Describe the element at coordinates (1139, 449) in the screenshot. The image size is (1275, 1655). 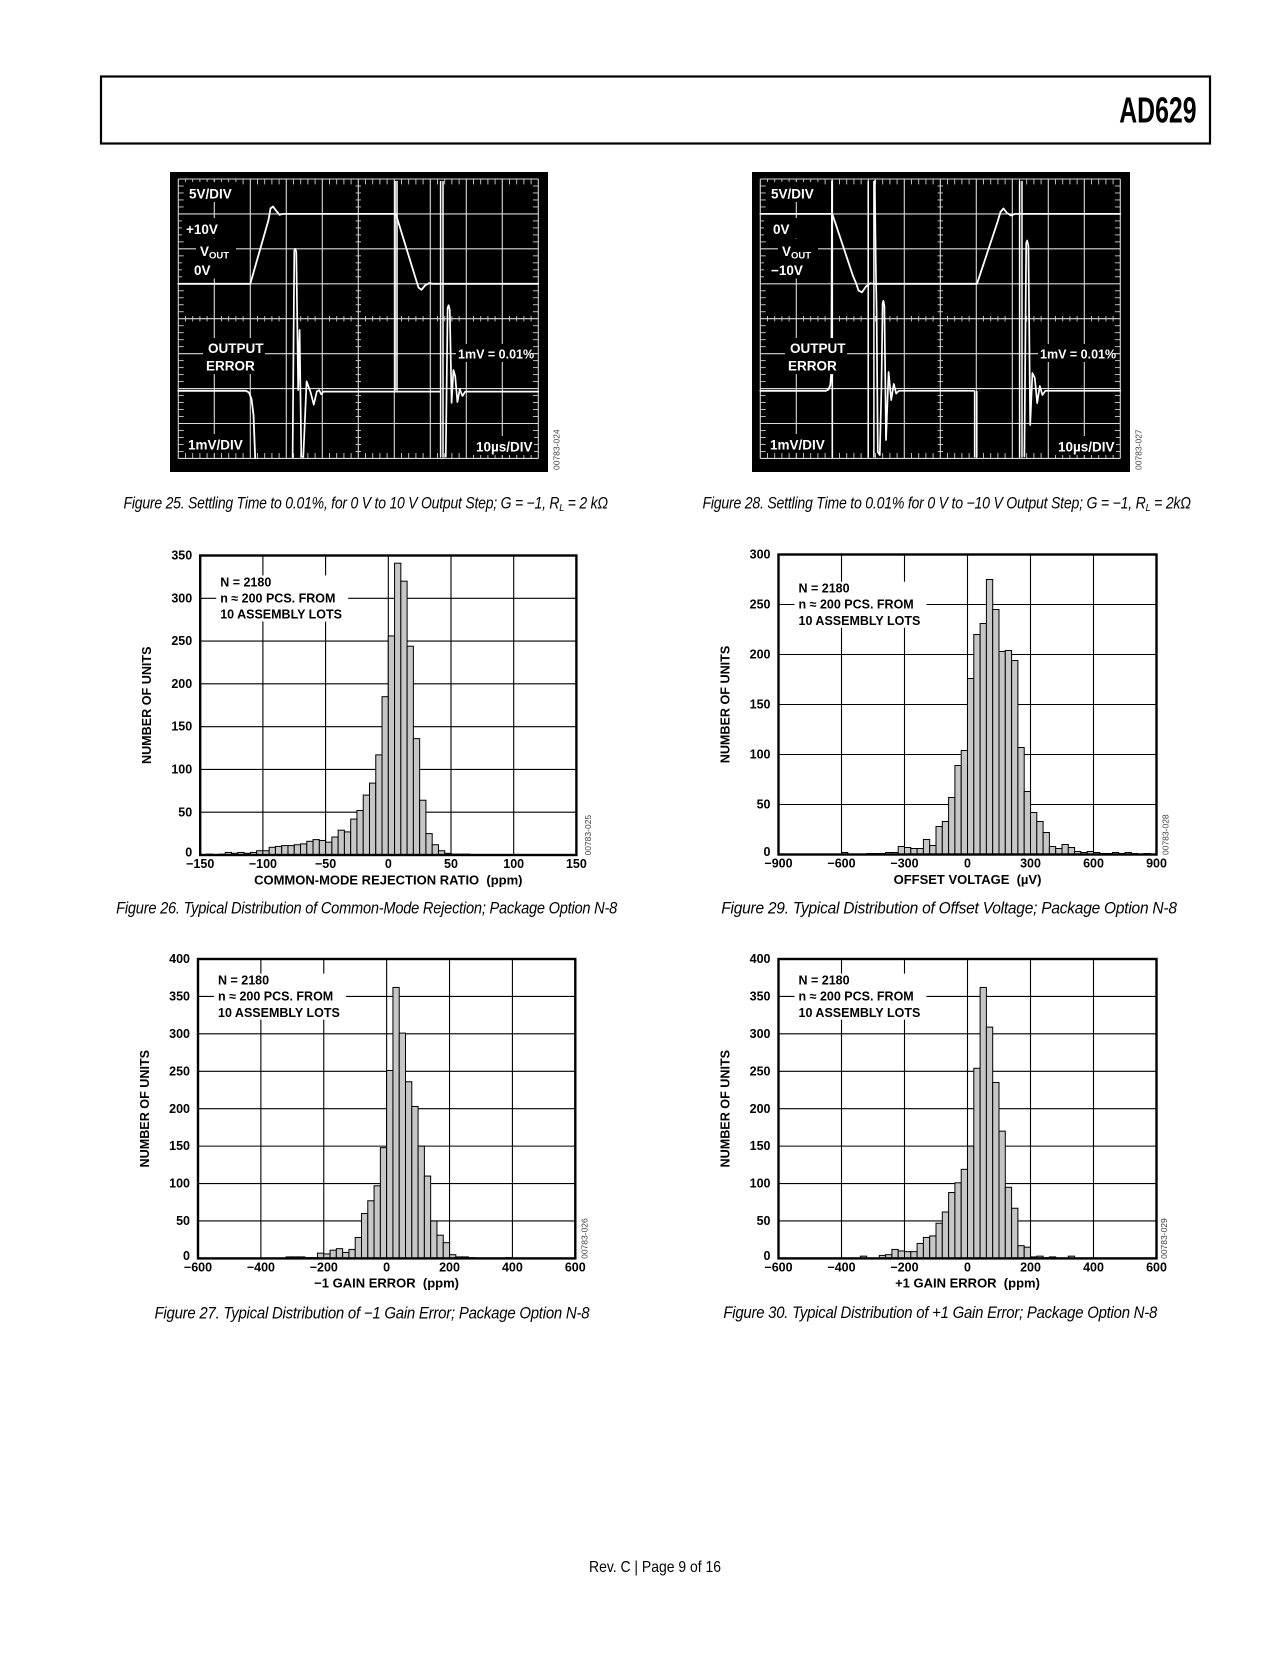
I see `svg-text: 00783-027` at that location.